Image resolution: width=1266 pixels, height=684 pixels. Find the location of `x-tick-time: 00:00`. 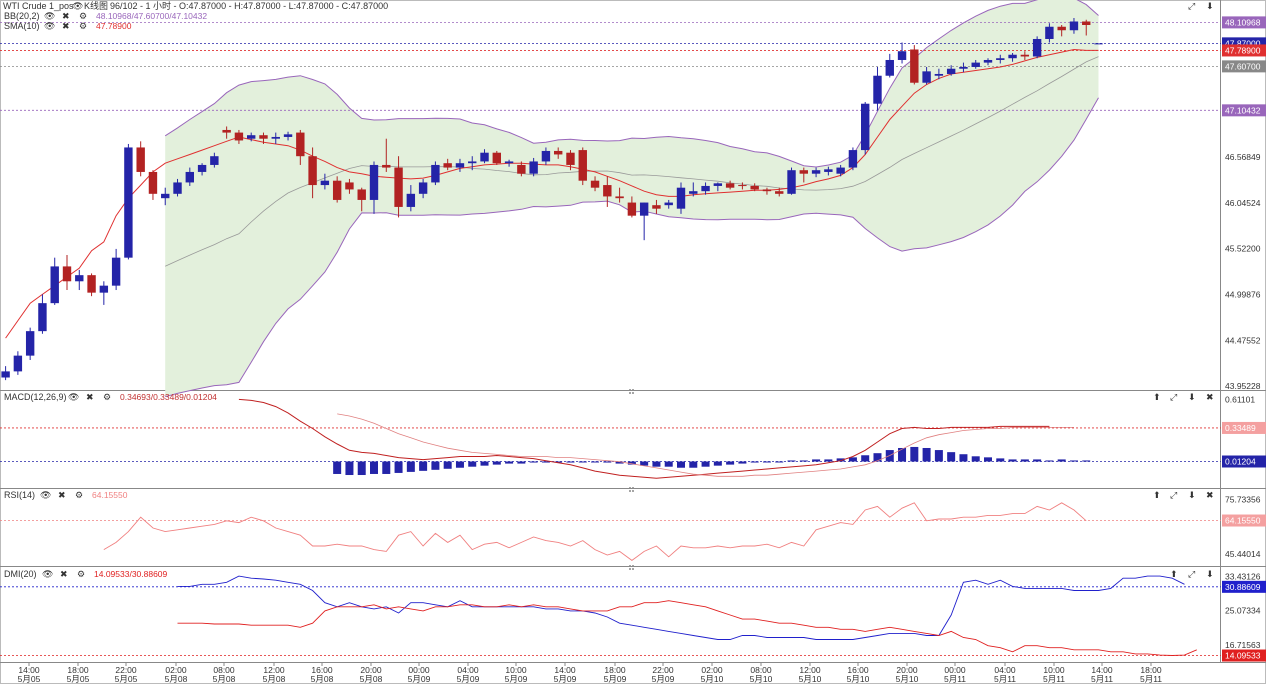

x-tick-time: 00:00 is located at coordinates (419, 670).